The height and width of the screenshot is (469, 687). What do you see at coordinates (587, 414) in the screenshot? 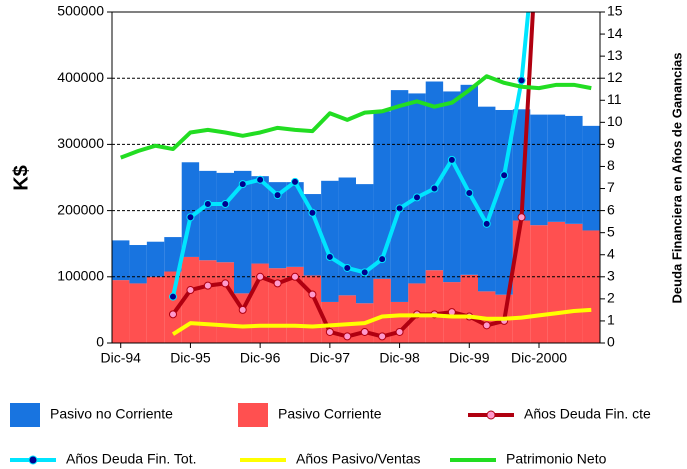
I see `legend-label: Años Deuda Fin. cte` at bounding box center [587, 414].